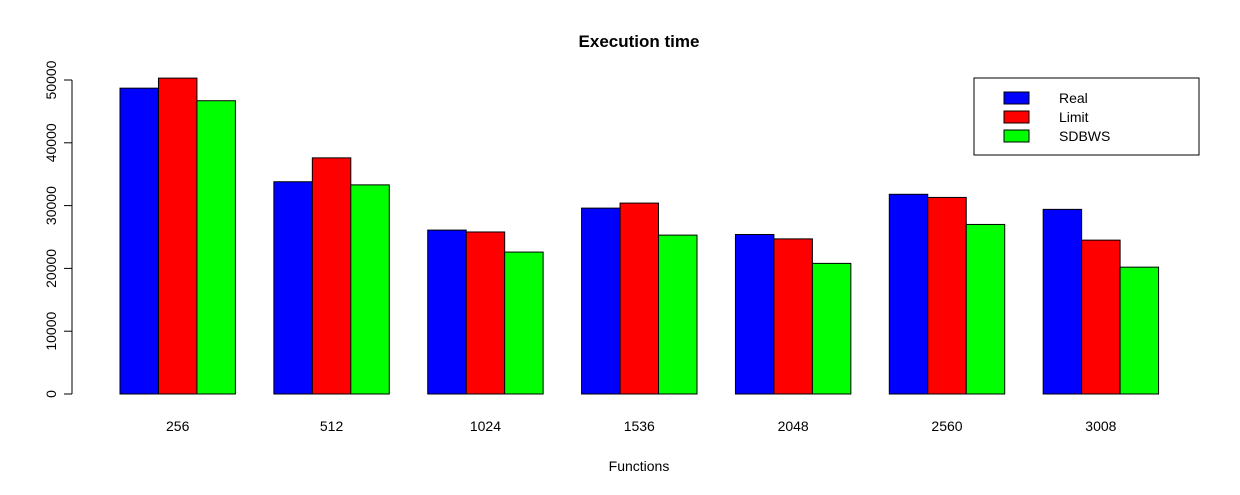  What do you see at coordinates (51, 79) in the screenshot?
I see `y-tick-label: 50000` at bounding box center [51, 79].